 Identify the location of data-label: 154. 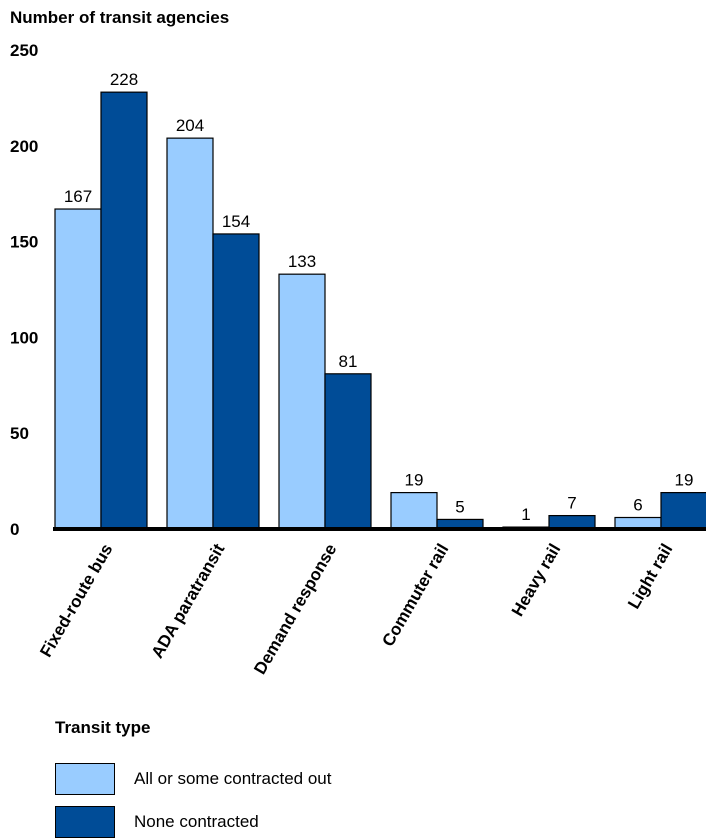
(236, 221).